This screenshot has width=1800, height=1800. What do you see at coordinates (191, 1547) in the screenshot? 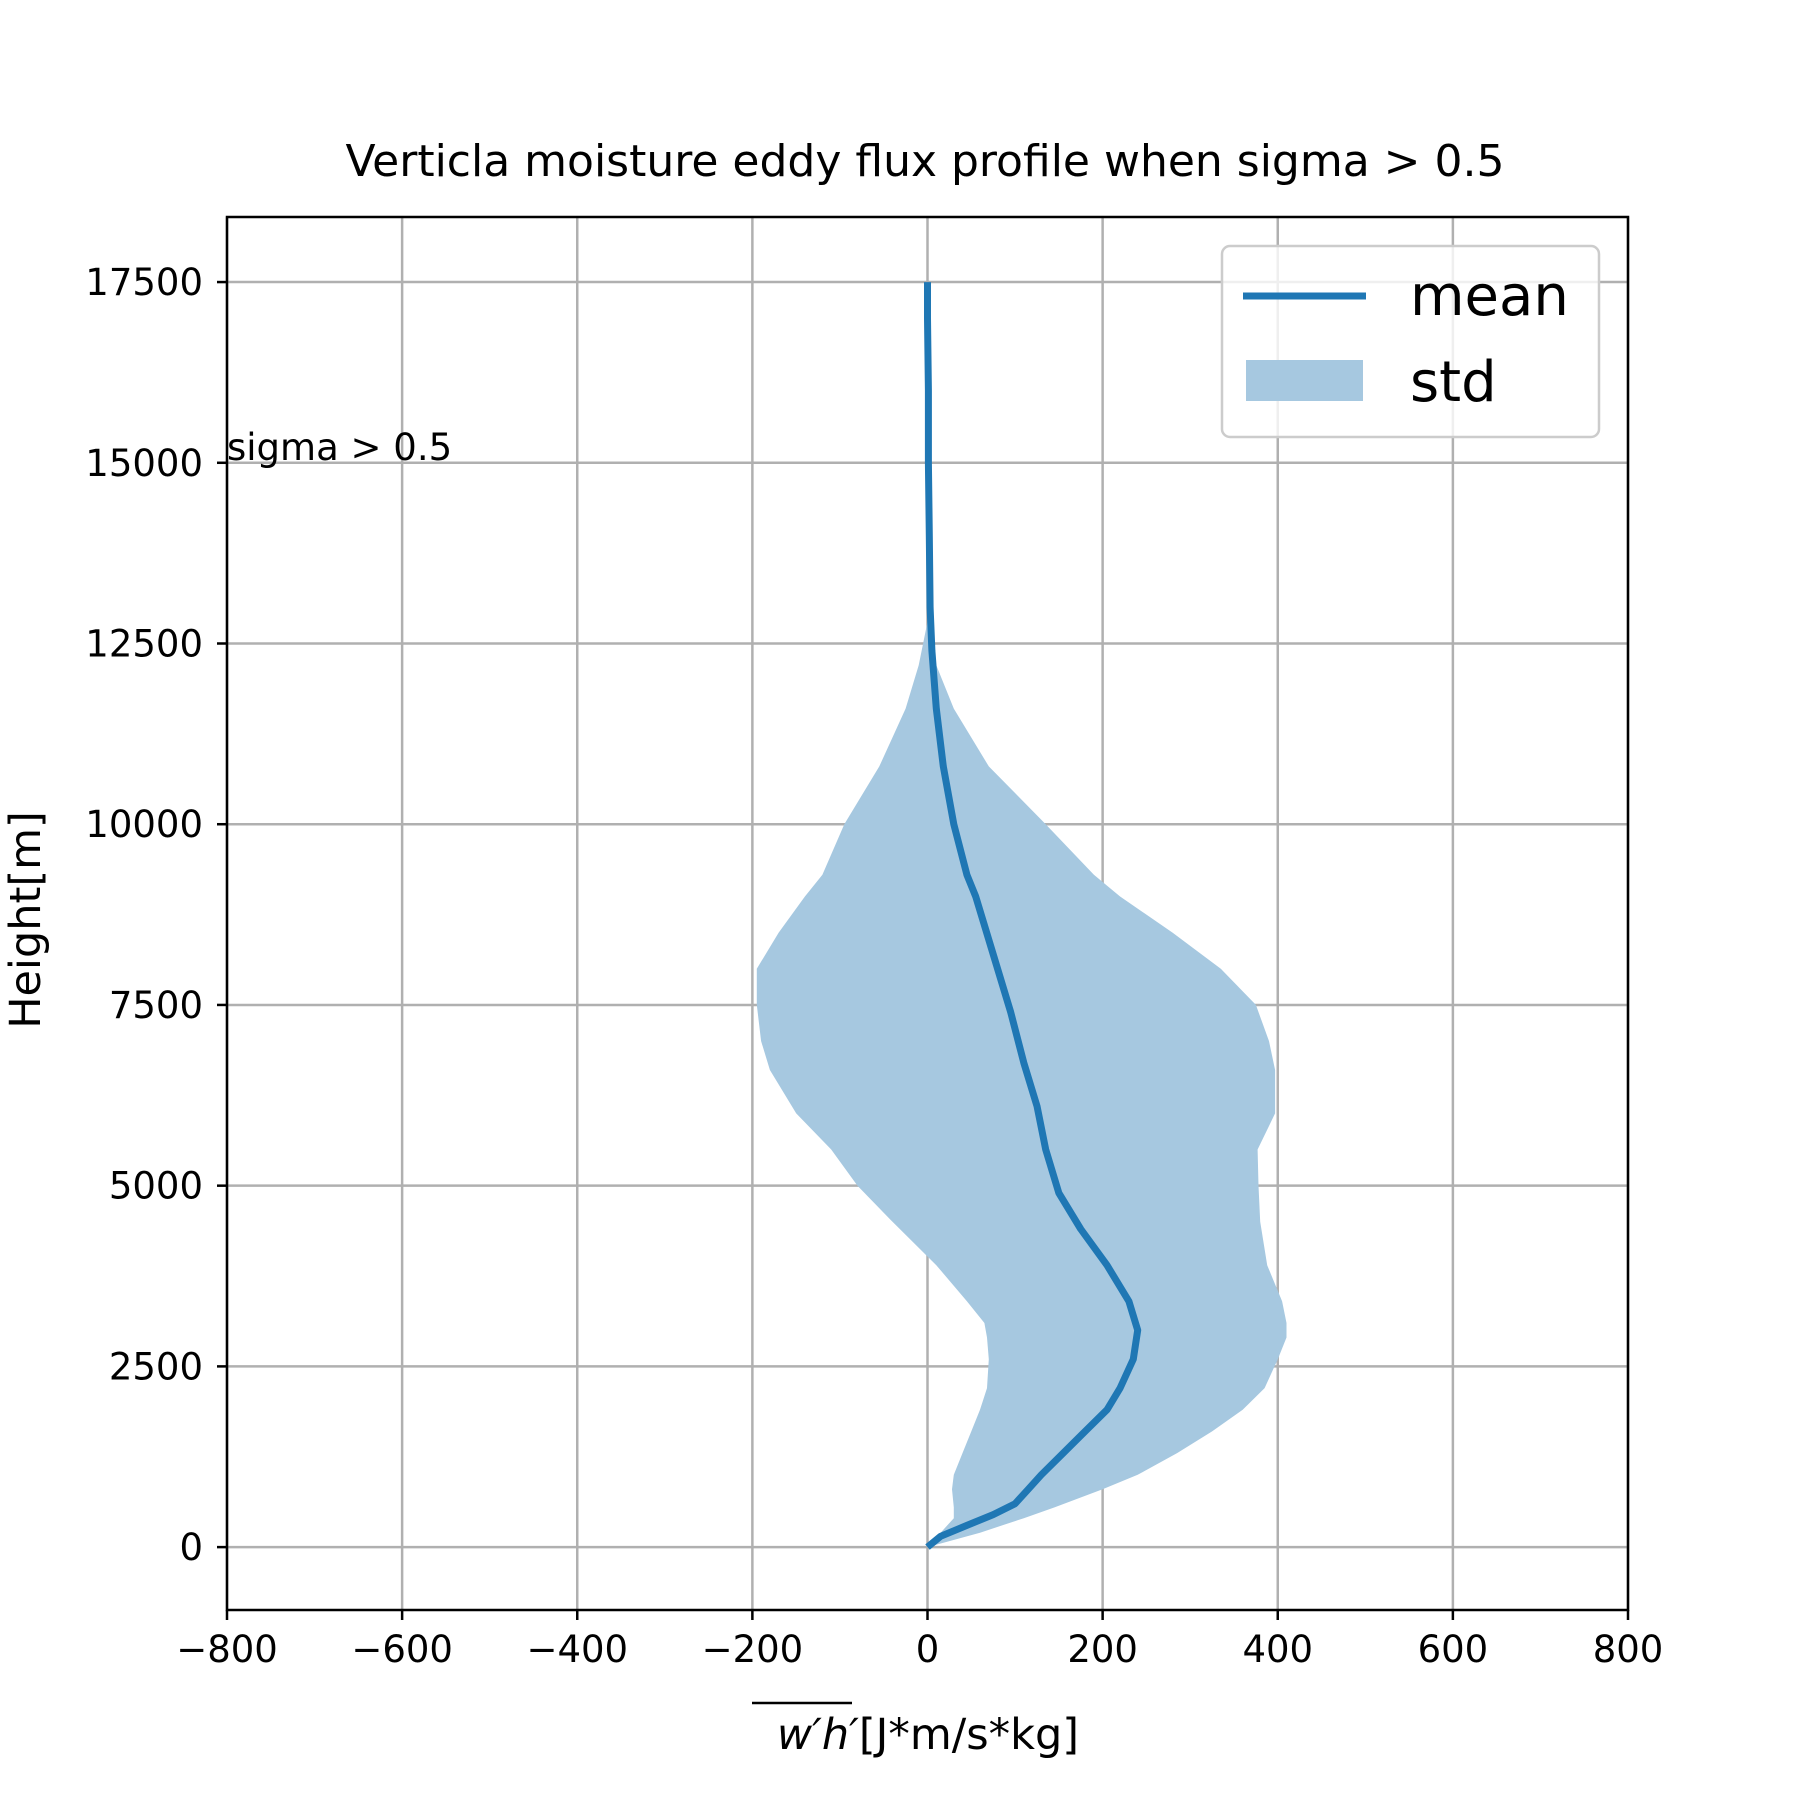
I see `y-tick-label: 0` at bounding box center [191, 1547].